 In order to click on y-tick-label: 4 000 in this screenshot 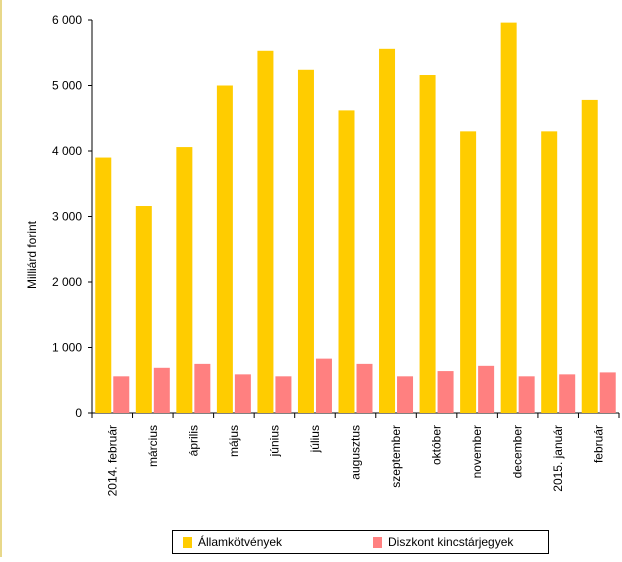, I will do `click(67, 151)`.